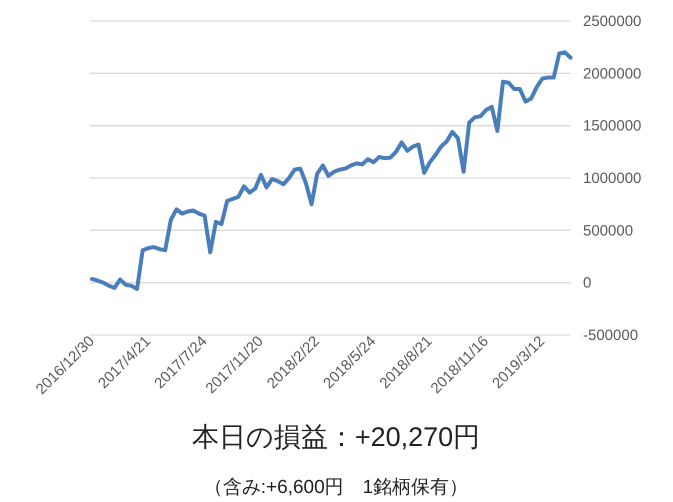 This screenshot has height=502, width=673. What do you see at coordinates (610, 335) in the screenshot?
I see `ytick: -500000` at bounding box center [610, 335].